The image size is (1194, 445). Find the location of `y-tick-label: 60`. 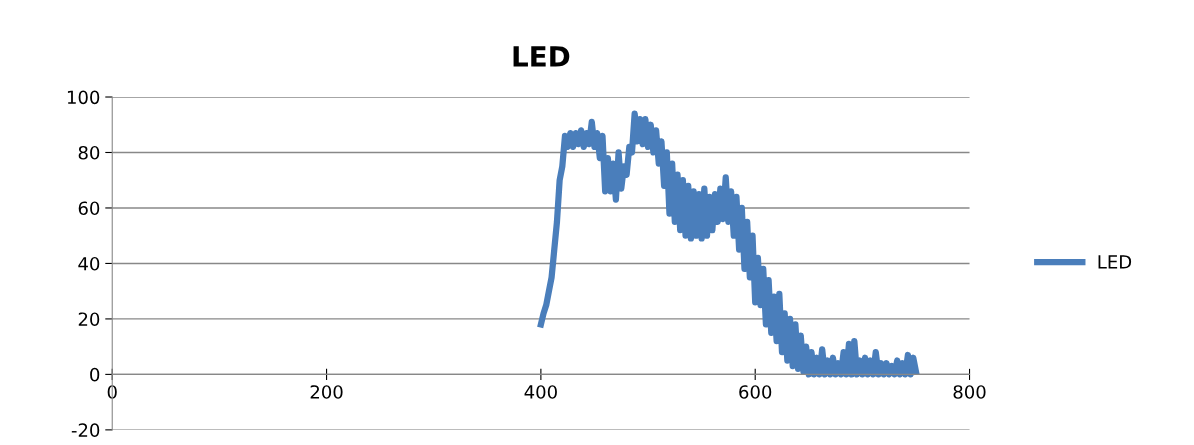

y-tick-label: 60 is located at coordinates (89, 208).